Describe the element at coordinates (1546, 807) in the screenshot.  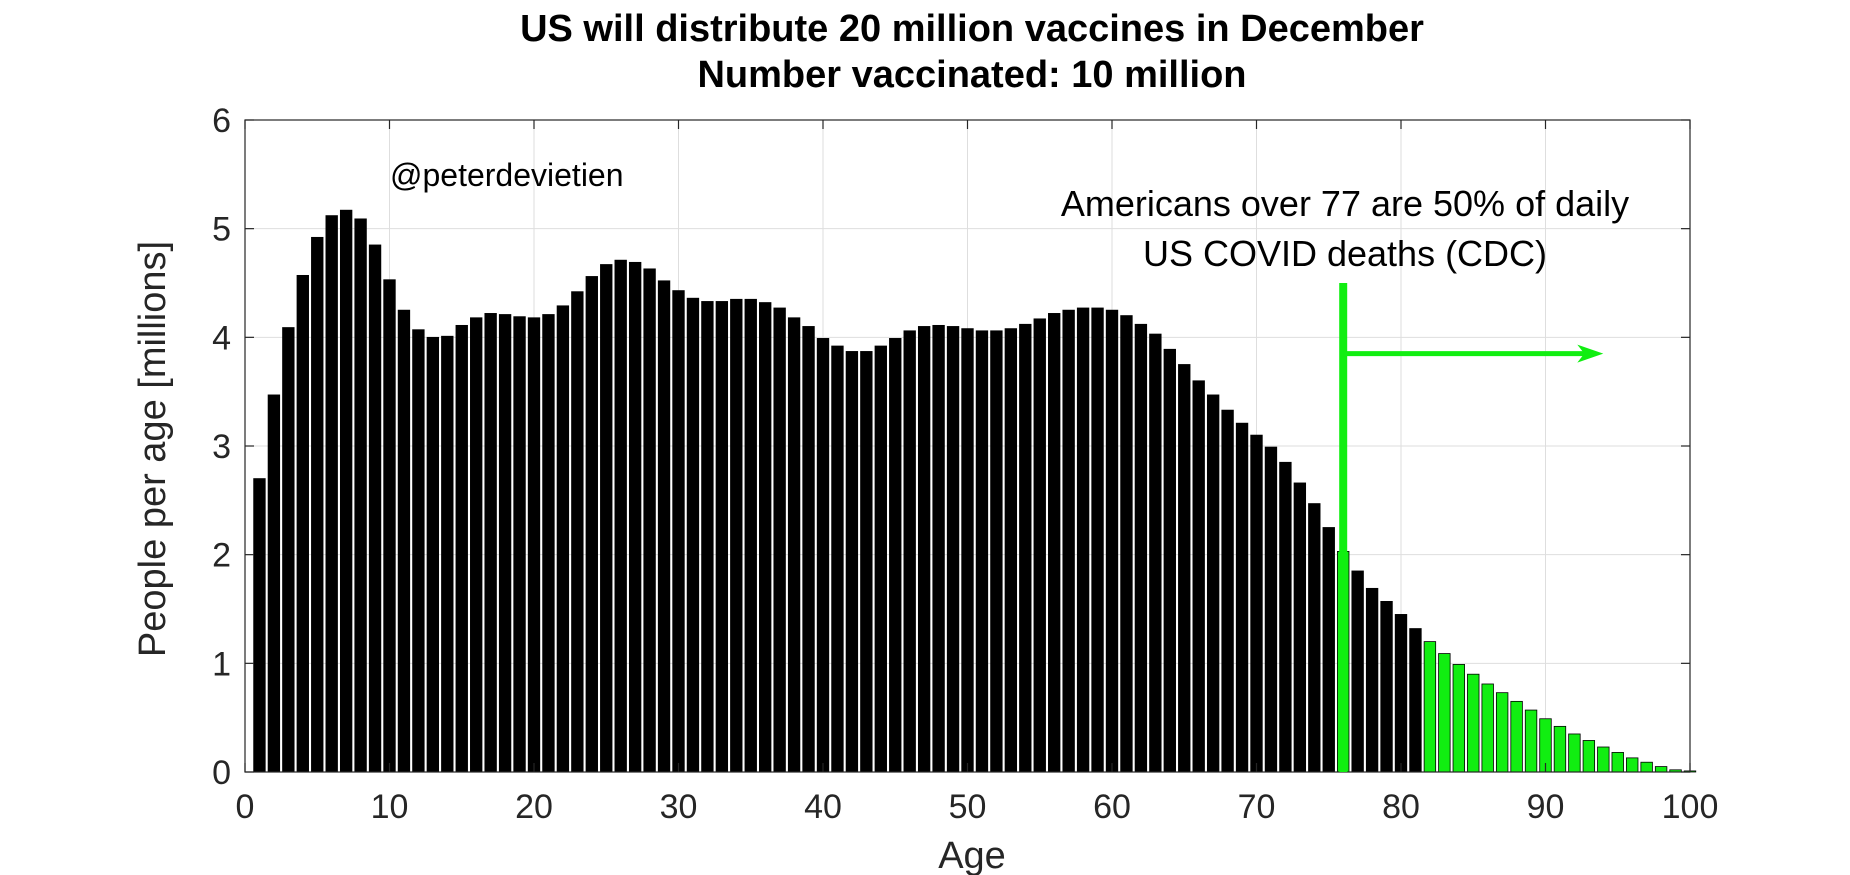
I see `x-tick-label: 90` at that location.